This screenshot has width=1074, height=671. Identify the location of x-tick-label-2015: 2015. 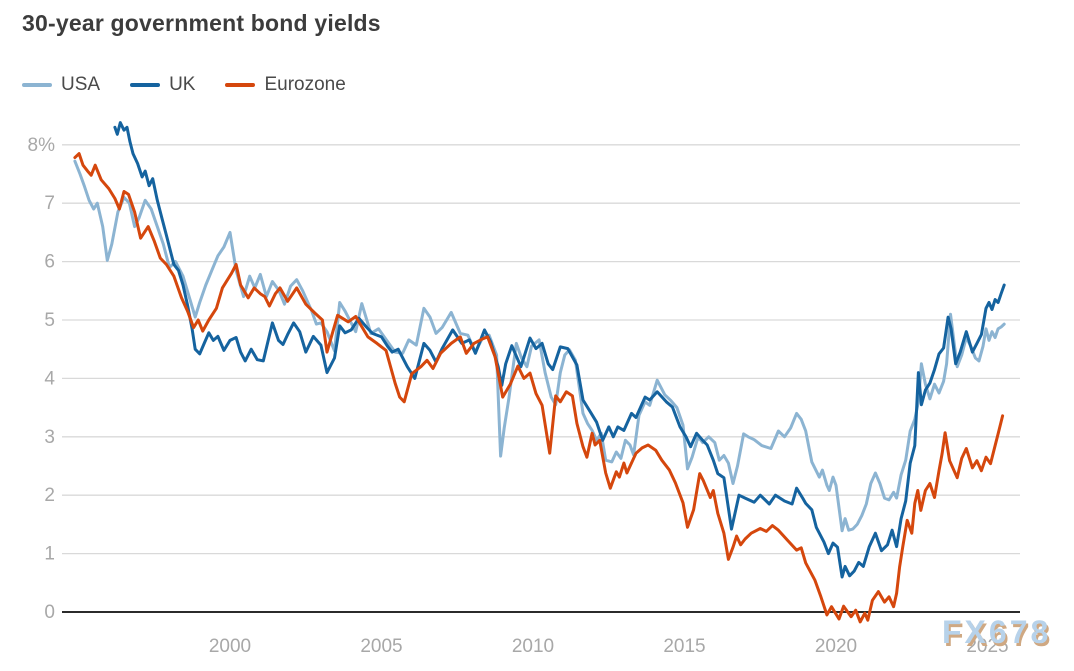
(684, 646).